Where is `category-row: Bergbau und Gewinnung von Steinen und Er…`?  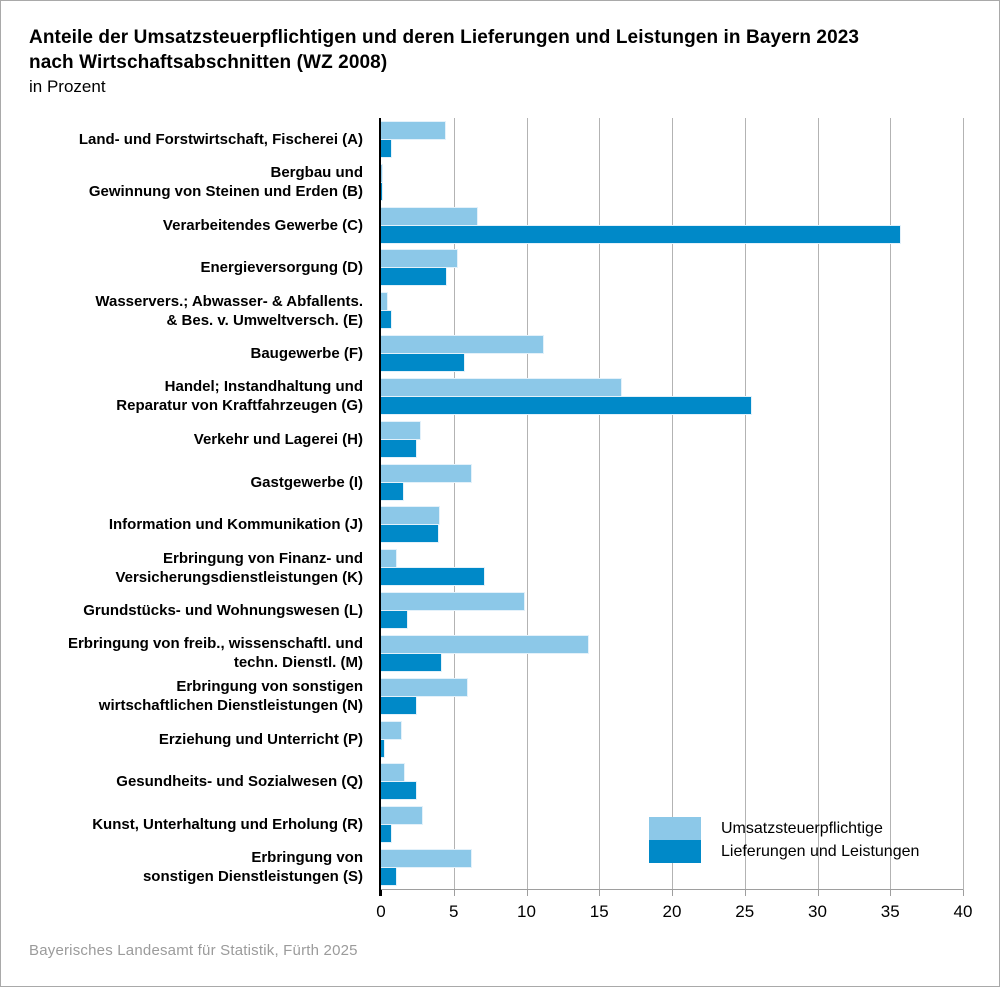 category-row: Bergbau und Gewinnung von Steinen und Er… is located at coordinates (482, 182).